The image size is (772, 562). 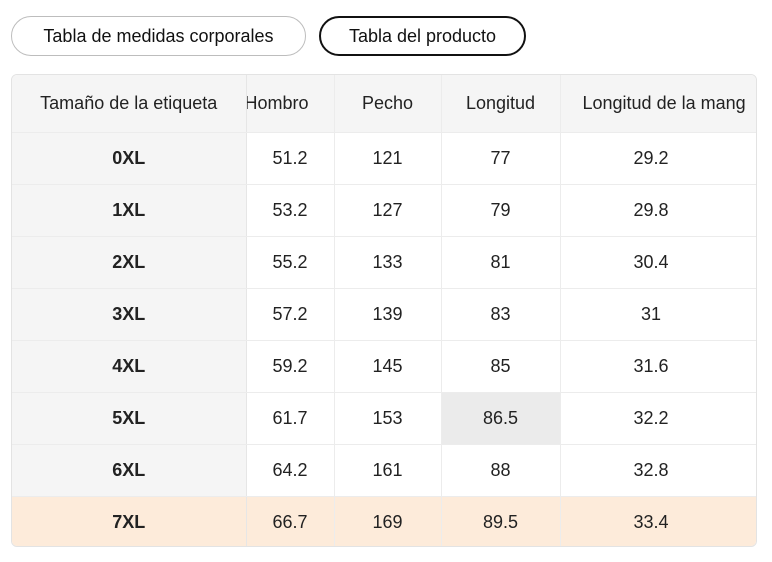 What do you see at coordinates (388, 262) in the screenshot?
I see `cell-chest: 133` at bounding box center [388, 262].